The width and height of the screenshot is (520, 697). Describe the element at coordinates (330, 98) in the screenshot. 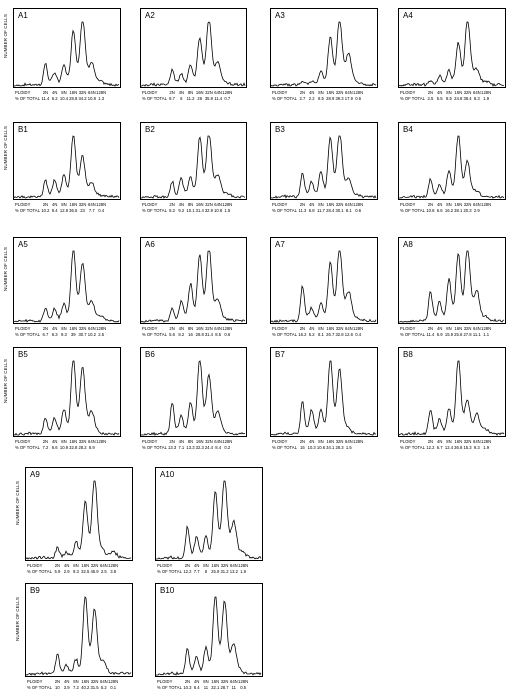

I see `percent-value: 28.9` at that location.